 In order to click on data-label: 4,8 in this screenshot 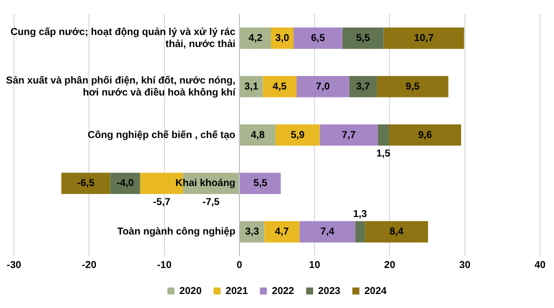, I will do `click(258, 135)`.